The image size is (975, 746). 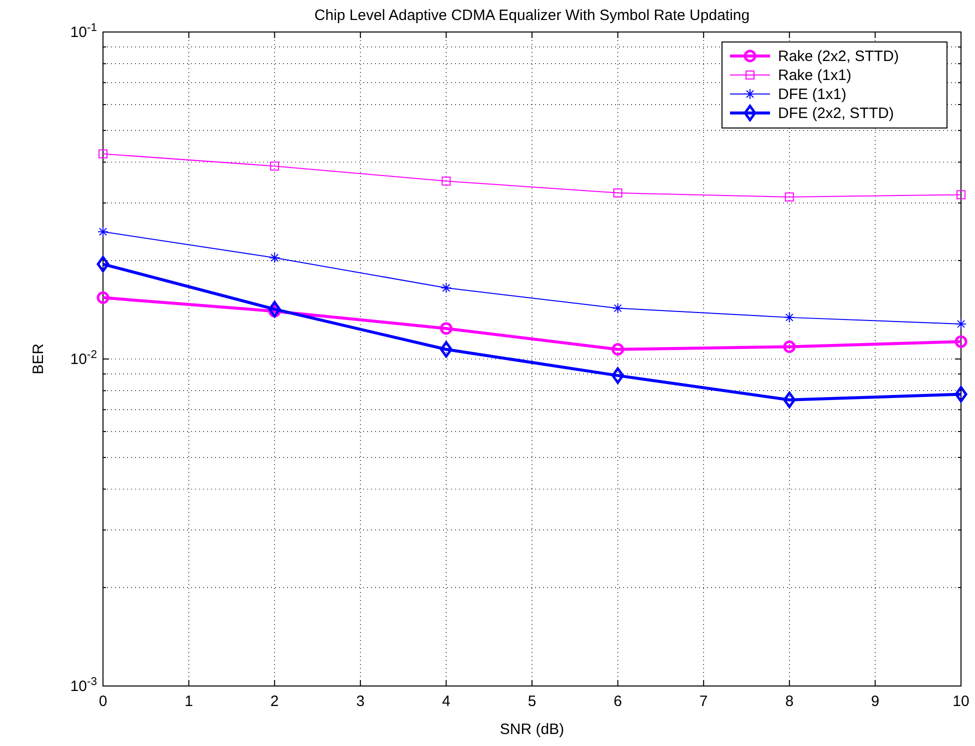 What do you see at coordinates (188, 701) in the screenshot?
I see `x-tick-label: 1` at bounding box center [188, 701].